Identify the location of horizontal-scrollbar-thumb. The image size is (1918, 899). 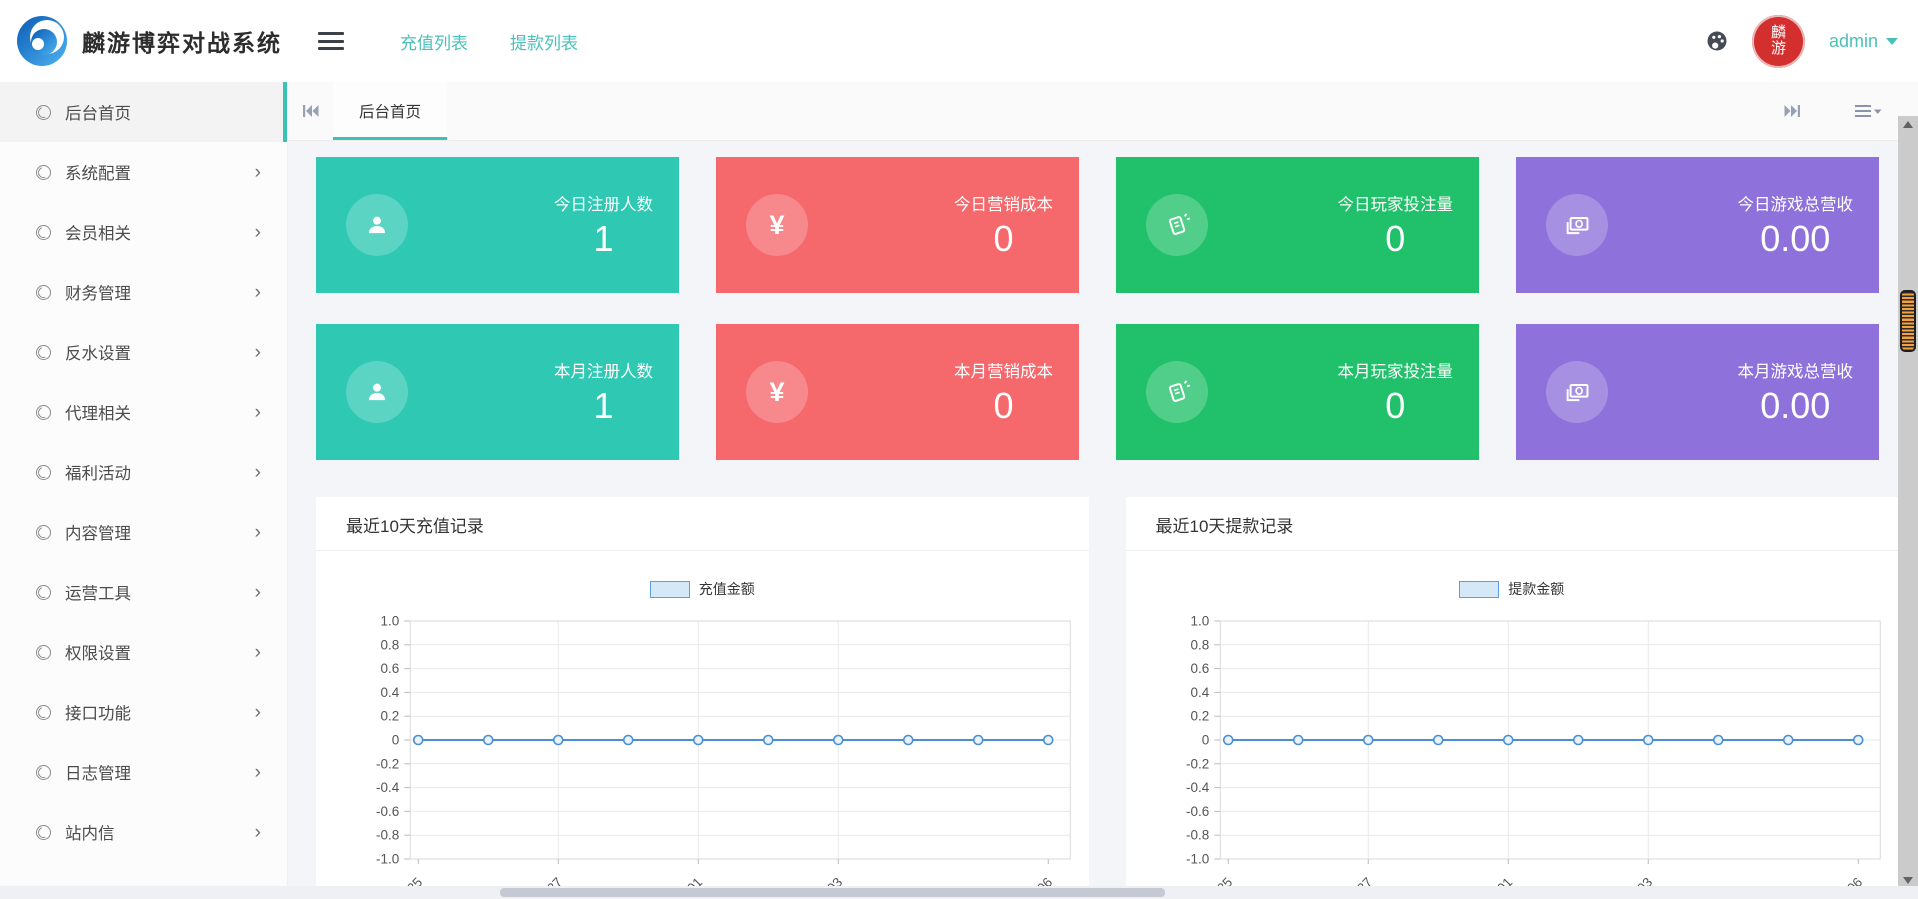
(832, 892).